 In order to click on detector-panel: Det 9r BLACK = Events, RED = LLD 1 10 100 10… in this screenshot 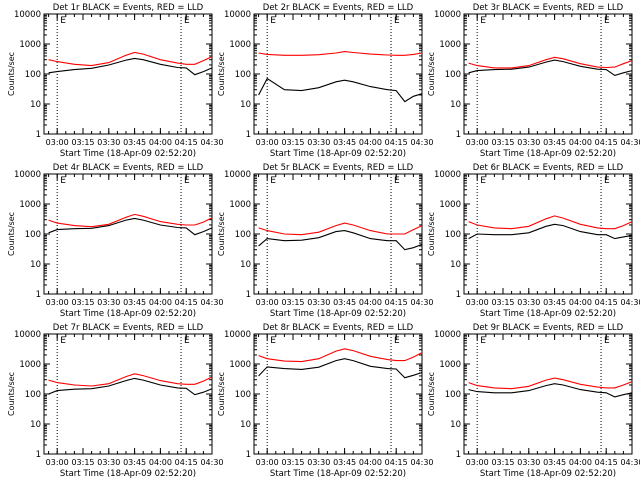, I will do `click(533, 401)`.